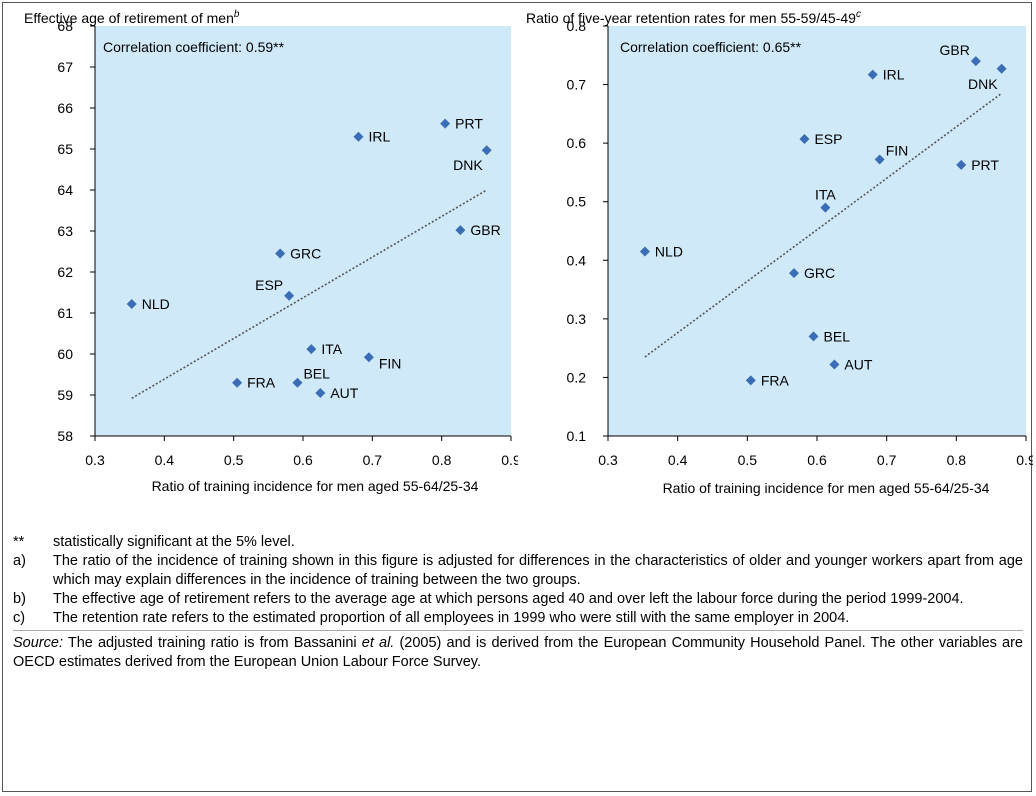 The height and width of the screenshot is (796, 1036). What do you see at coordinates (858, 14) in the screenshot?
I see `chart-title-footnote-mark: c` at bounding box center [858, 14].